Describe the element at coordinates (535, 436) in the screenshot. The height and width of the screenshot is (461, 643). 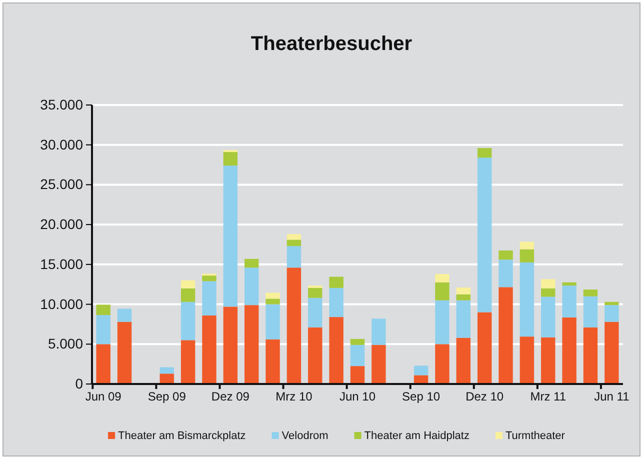
I see `legend-label: Turmtheater` at that location.